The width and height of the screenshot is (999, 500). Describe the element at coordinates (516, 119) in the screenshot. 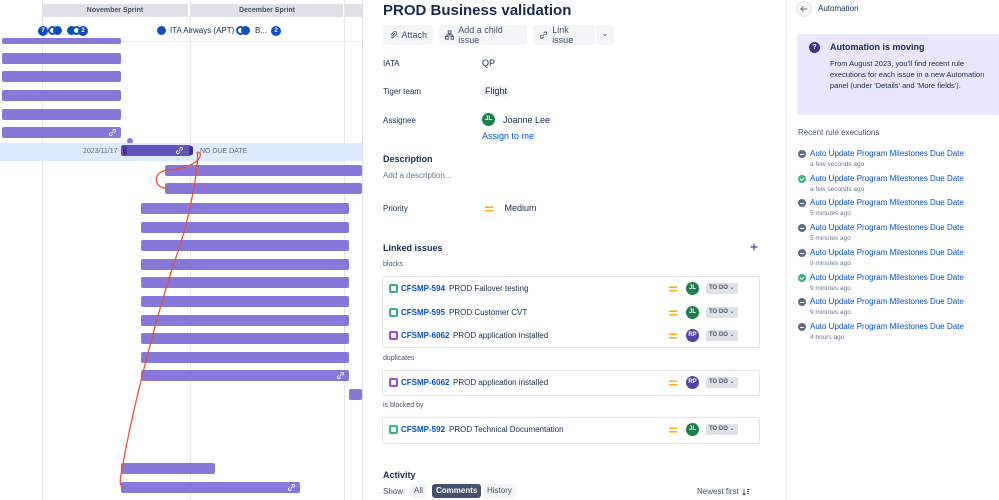

I see `assignee-field: JL Joanne Lee` at that location.